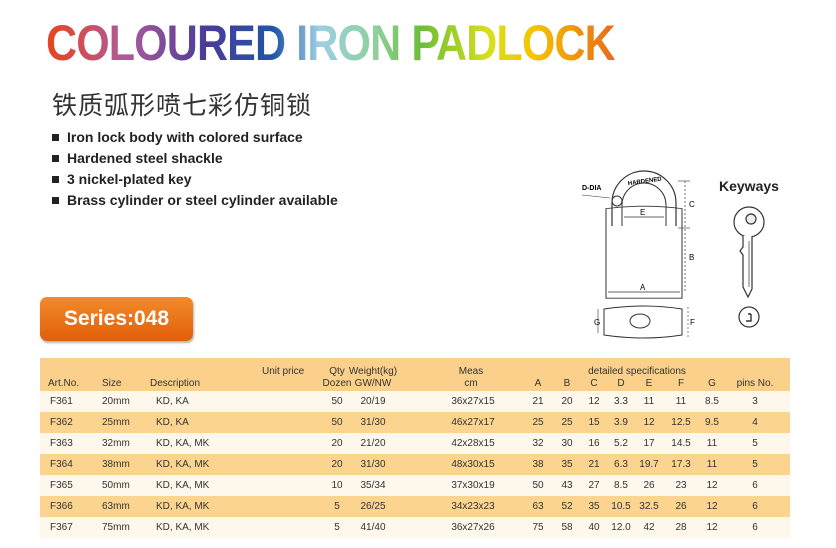  Describe the element at coordinates (637, 371) in the screenshot. I see `header-detailed-specs: detailed specifications` at that location.